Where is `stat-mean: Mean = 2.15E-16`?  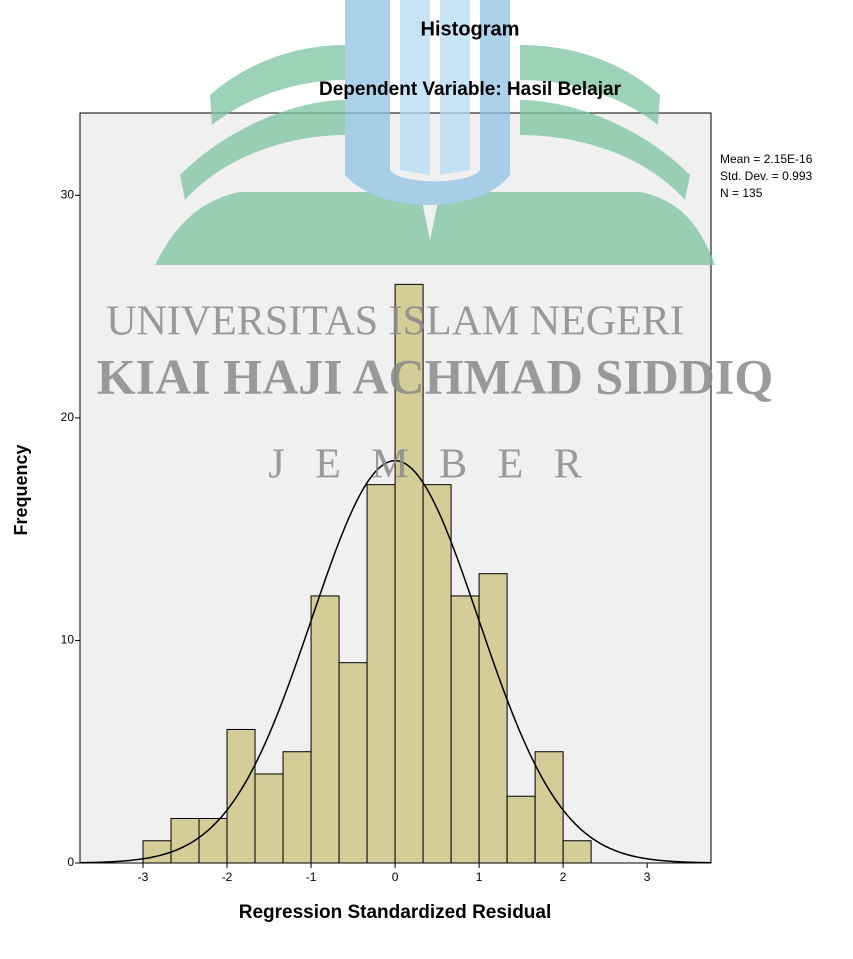
stat-mean: Mean = 2.15E-16 is located at coordinates (766, 159).